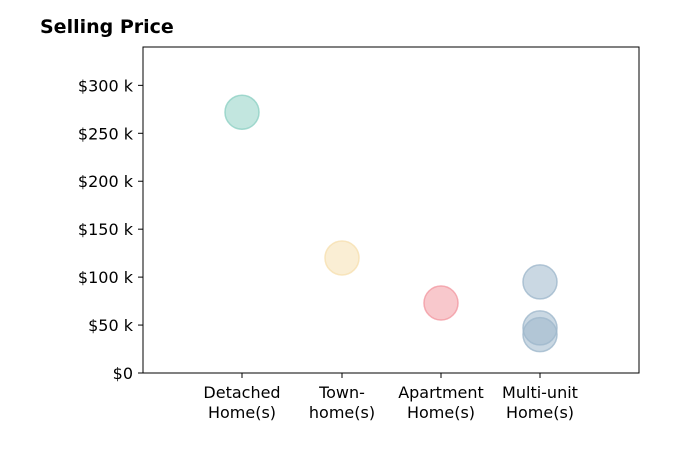 Image resolution: width=679 pixels, height=467 pixels. What do you see at coordinates (106, 85) in the screenshot?
I see `y-tick-label: $300 k` at bounding box center [106, 85].